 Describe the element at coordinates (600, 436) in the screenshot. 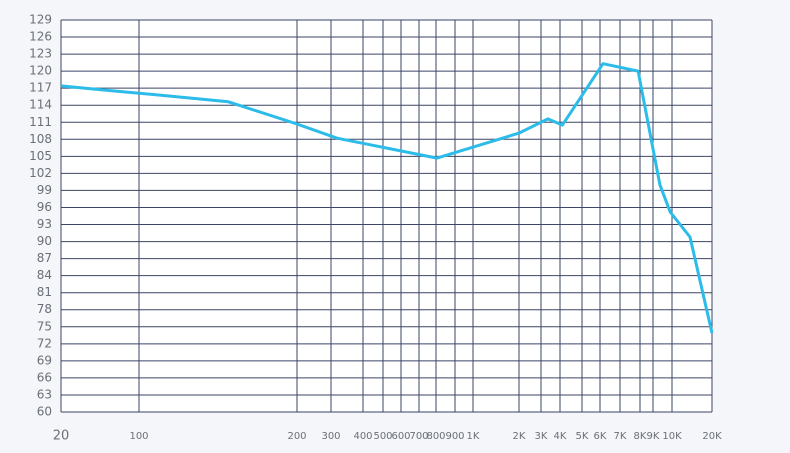

I see `x-tick-label: 6K` at that location.